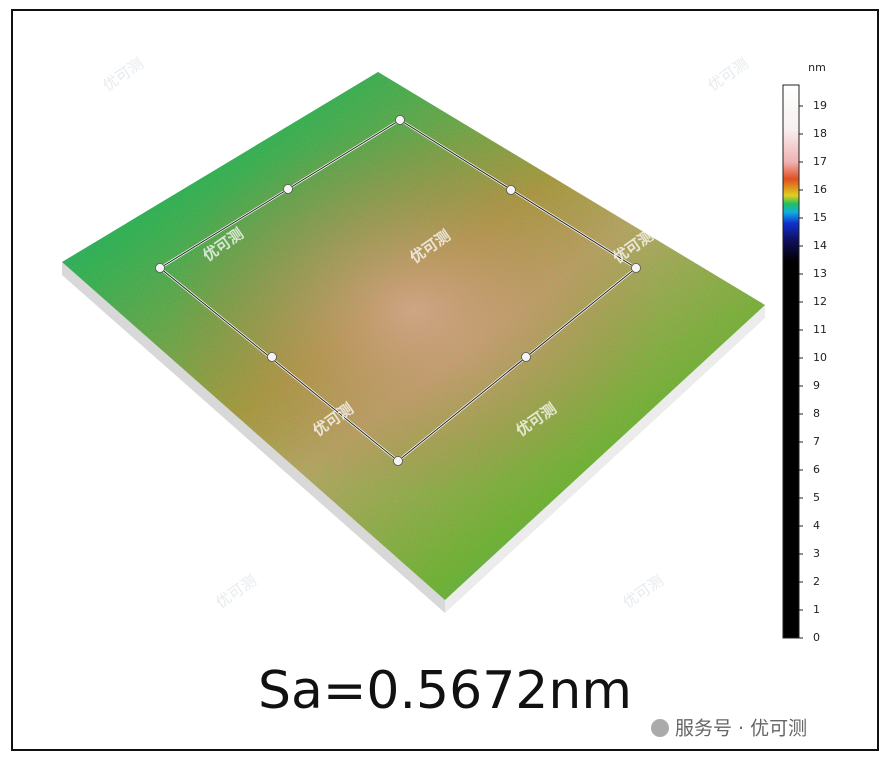 The image size is (890, 768). I want to click on colorbar-tick-label: 12, so click(820, 301).